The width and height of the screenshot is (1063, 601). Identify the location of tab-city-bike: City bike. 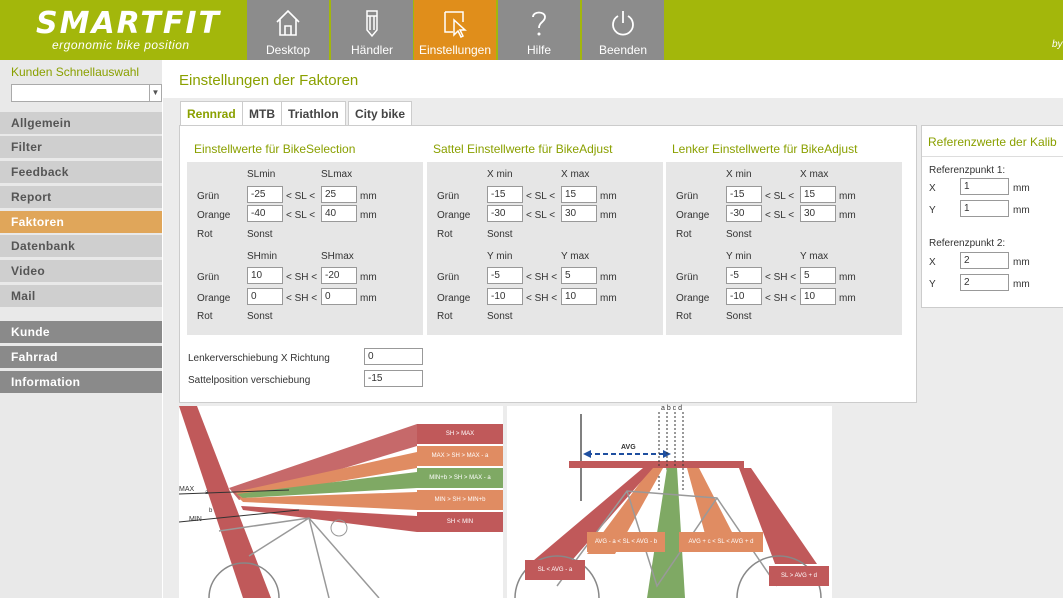
(380, 113).